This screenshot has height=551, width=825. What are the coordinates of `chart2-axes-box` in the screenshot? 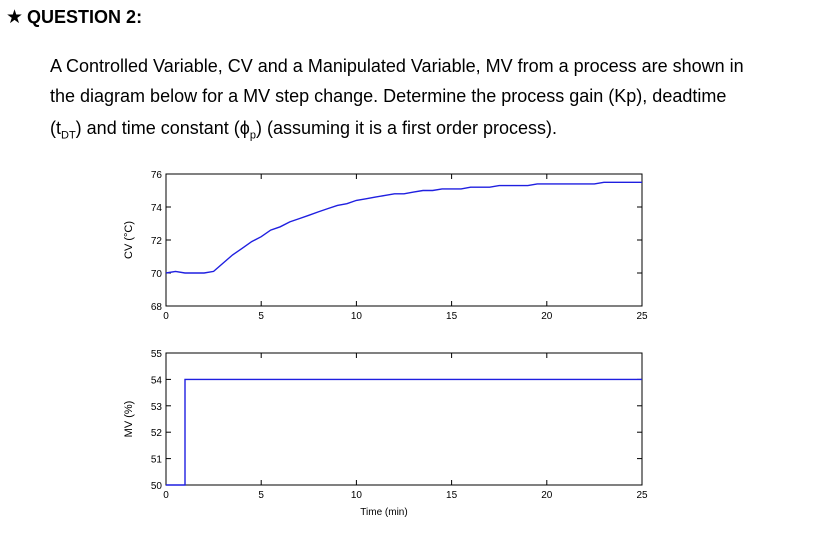 It's located at (404, 419).